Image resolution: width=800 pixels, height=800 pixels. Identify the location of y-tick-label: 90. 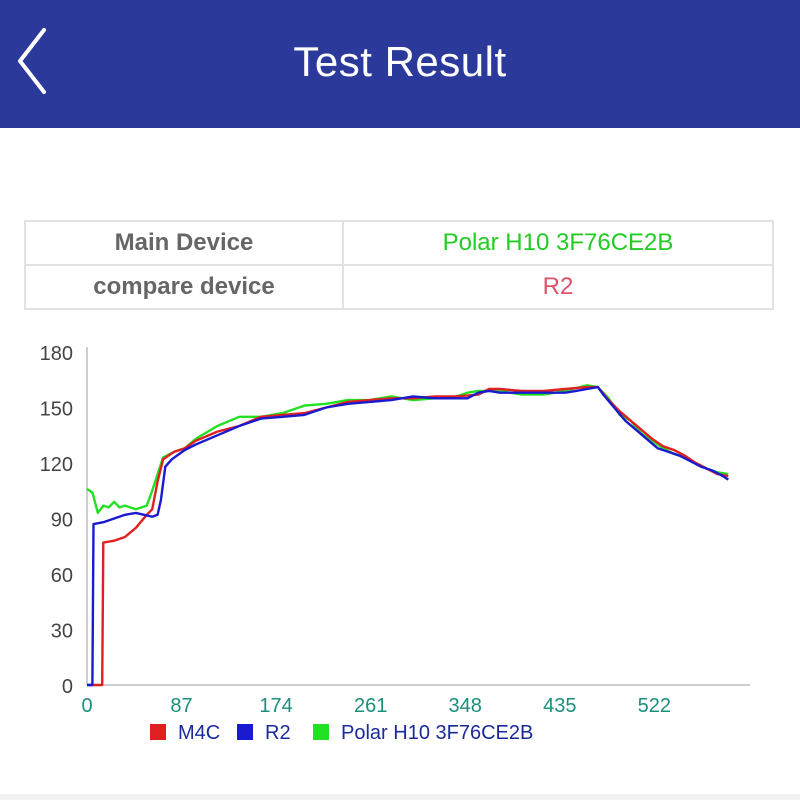
(62, 521).